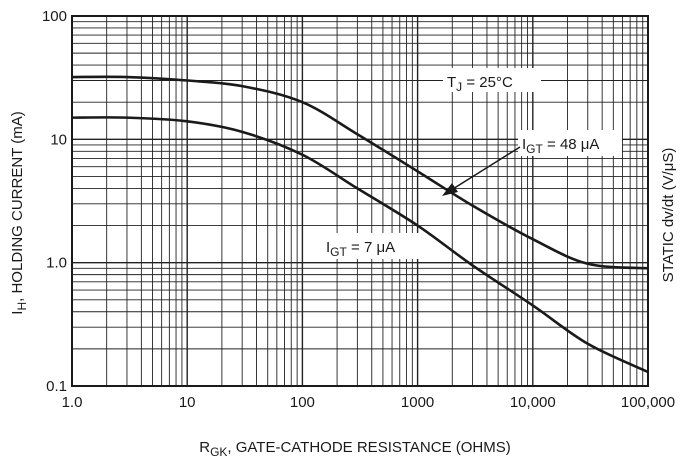 The image size is (684, 464). What do you see at coordinates (302, 402) in the screenshot?
I see `x-tick-label: 100` at bounding box center [302, 402].